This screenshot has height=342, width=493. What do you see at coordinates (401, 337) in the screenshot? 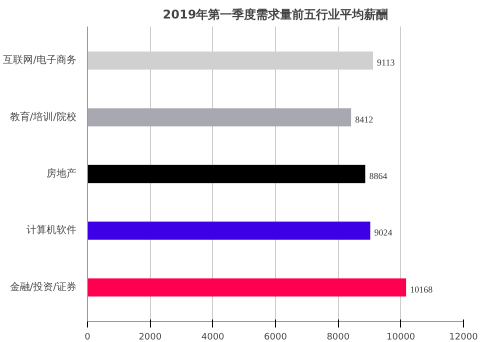
I see `x-tick-label: 10000` at bounding box center [401, 337].